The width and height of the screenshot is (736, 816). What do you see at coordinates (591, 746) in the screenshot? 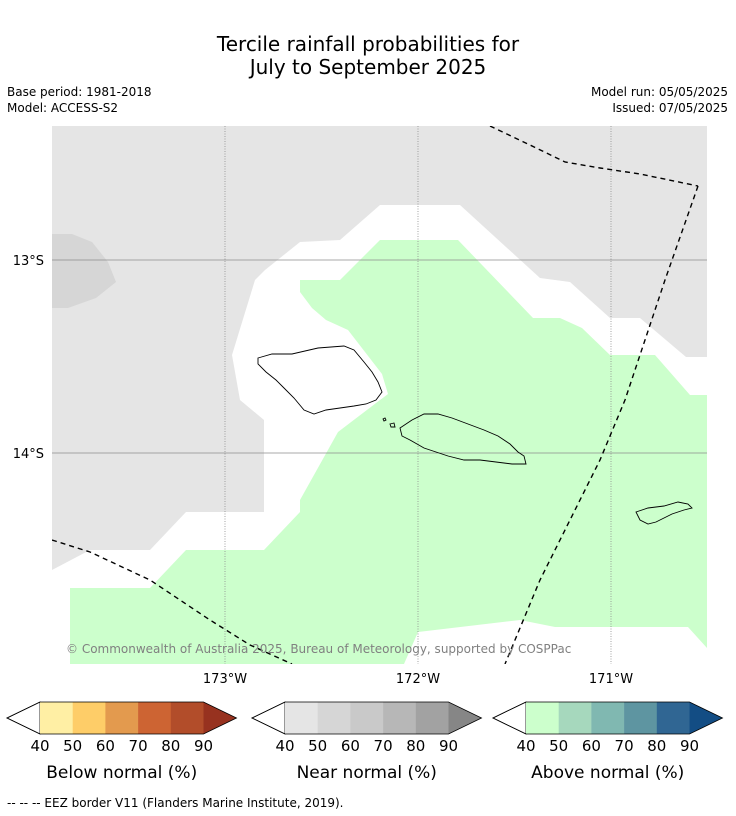
I see `legend-above-tick-60: 60` at bounding box center [591, 746].